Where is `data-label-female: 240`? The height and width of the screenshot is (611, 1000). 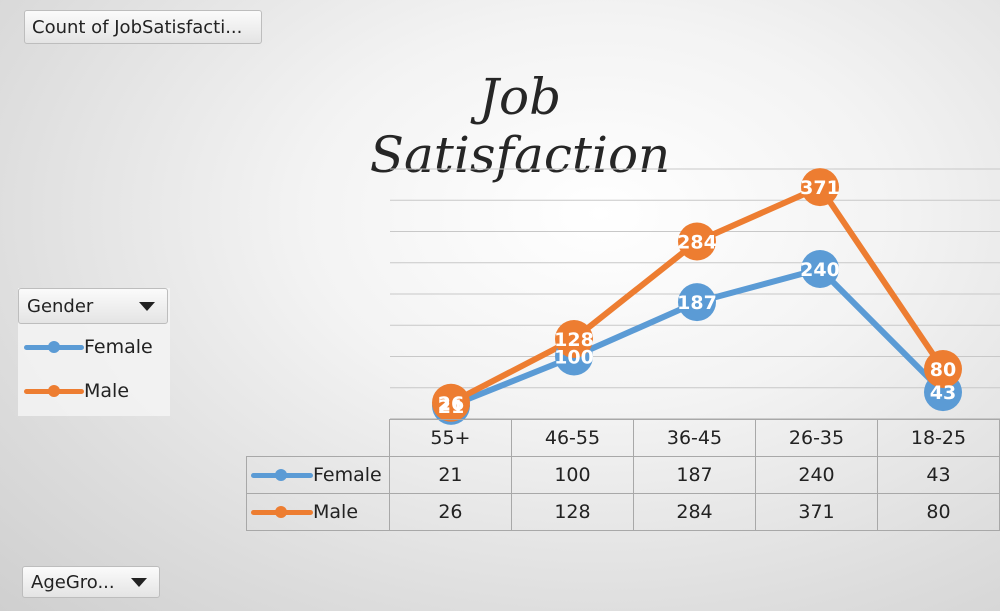
data-label-female: 240 is located at coordinates (820, 270).